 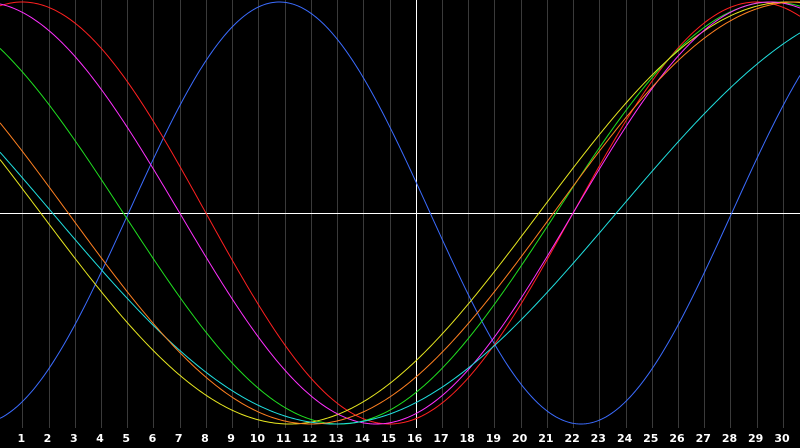 What do you see at coordinates (703, 438) in the screenshot?
I see `x-tick-label-27: 27` at bounding box center [703, 438].